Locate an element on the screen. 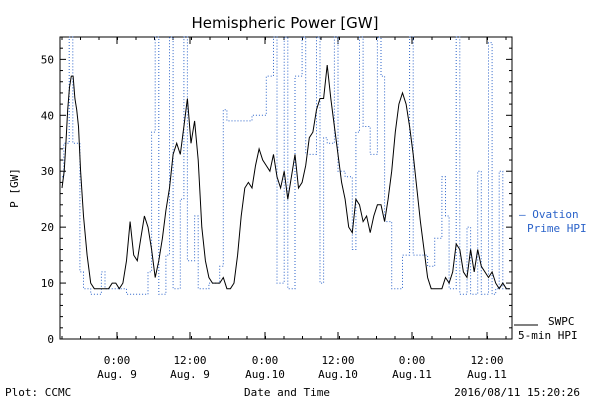 This screenshot has width=600, height=400. y-axis-label: P [GW] is located at coordinates (14, 188).